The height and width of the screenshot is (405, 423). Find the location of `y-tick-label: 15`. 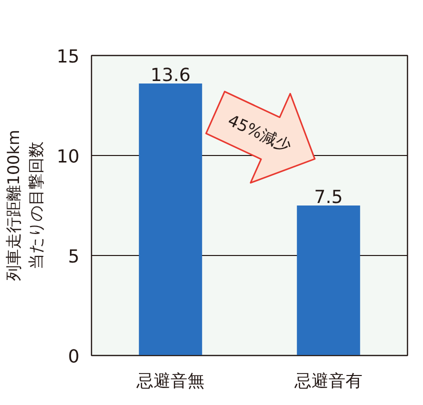

y-tick-label: 15 is located at coordinates (68, 57).